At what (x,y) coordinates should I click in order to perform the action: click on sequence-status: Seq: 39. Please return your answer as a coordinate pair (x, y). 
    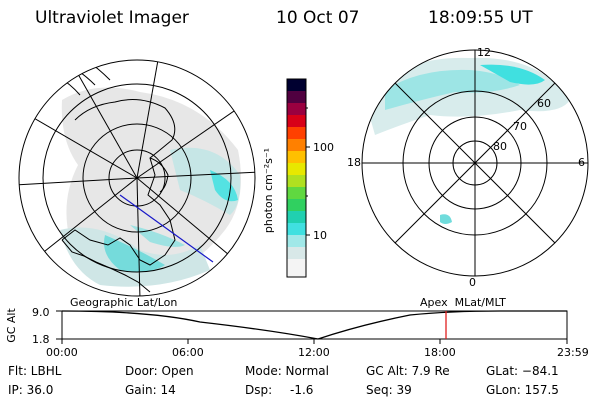
    Looking at the image, I should click on (389, 390).